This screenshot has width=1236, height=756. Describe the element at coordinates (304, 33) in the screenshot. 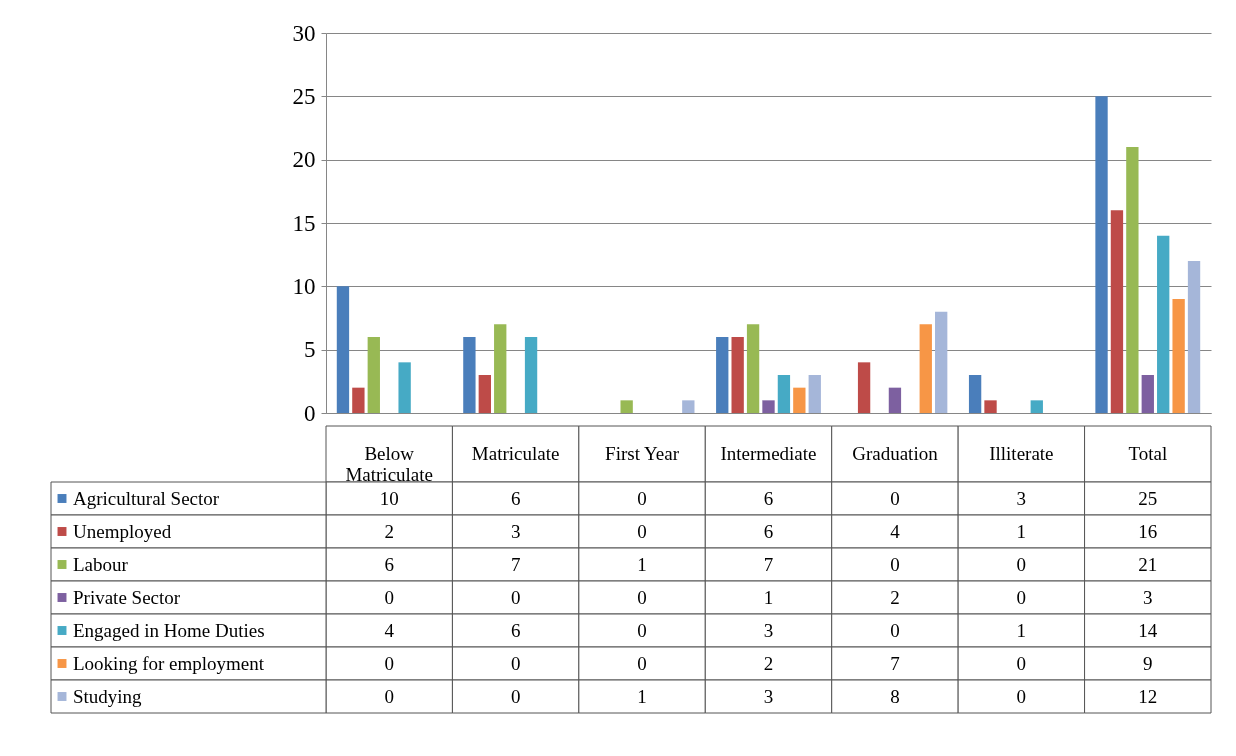

I see `y-tick-label: 30` at that location.